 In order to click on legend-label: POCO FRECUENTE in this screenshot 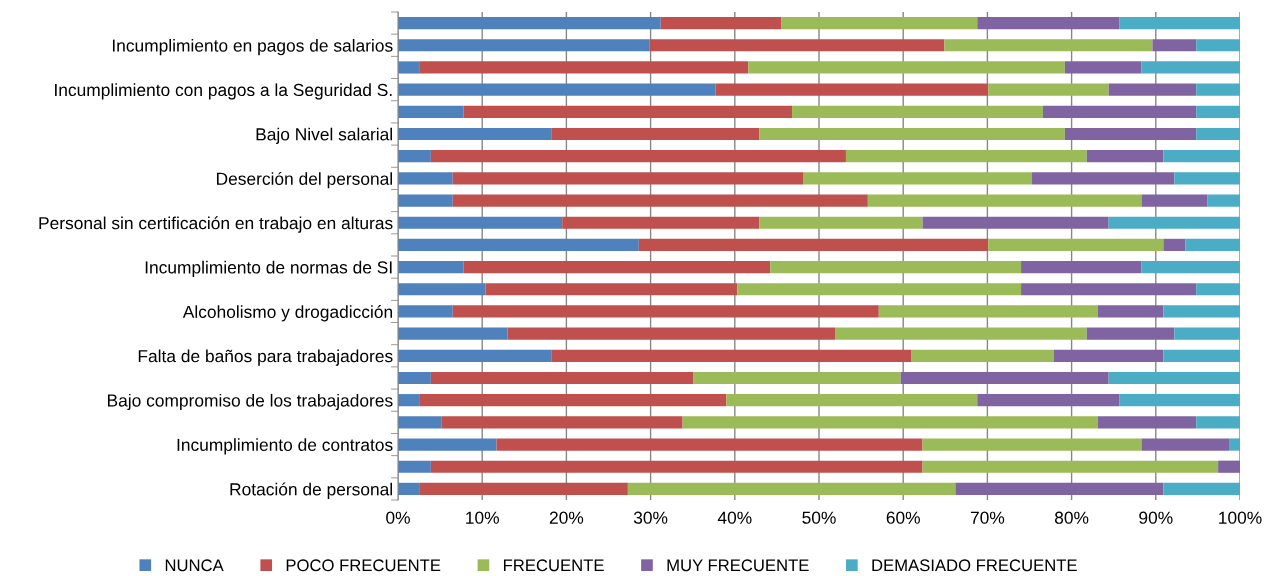, I will do `click(363, 565)`.